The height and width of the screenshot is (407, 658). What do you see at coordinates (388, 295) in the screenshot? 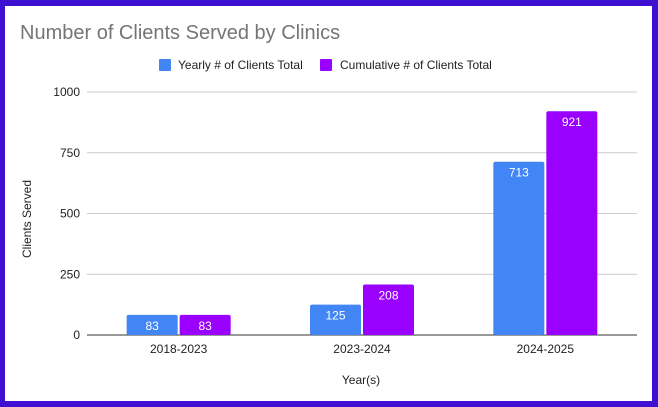
I see `bar-value-label: 208` at bounding box center [388, 295].